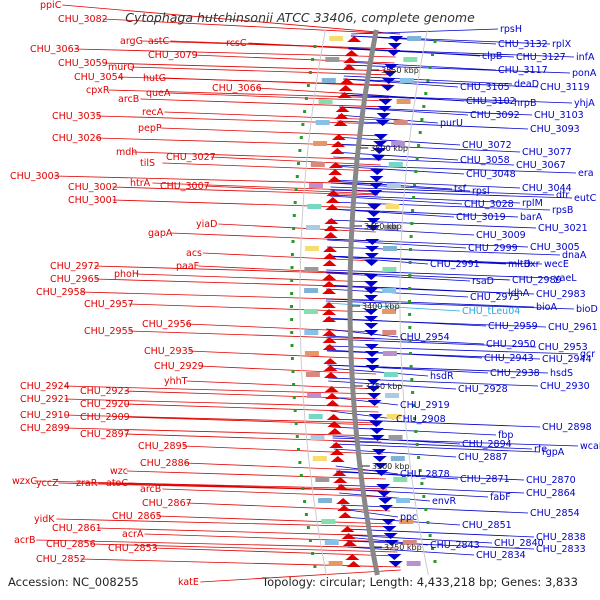 The height and width of the screenshot is (600, 600). I want to click on gene-label-reverse: CHU_2989, so click(537, 280).